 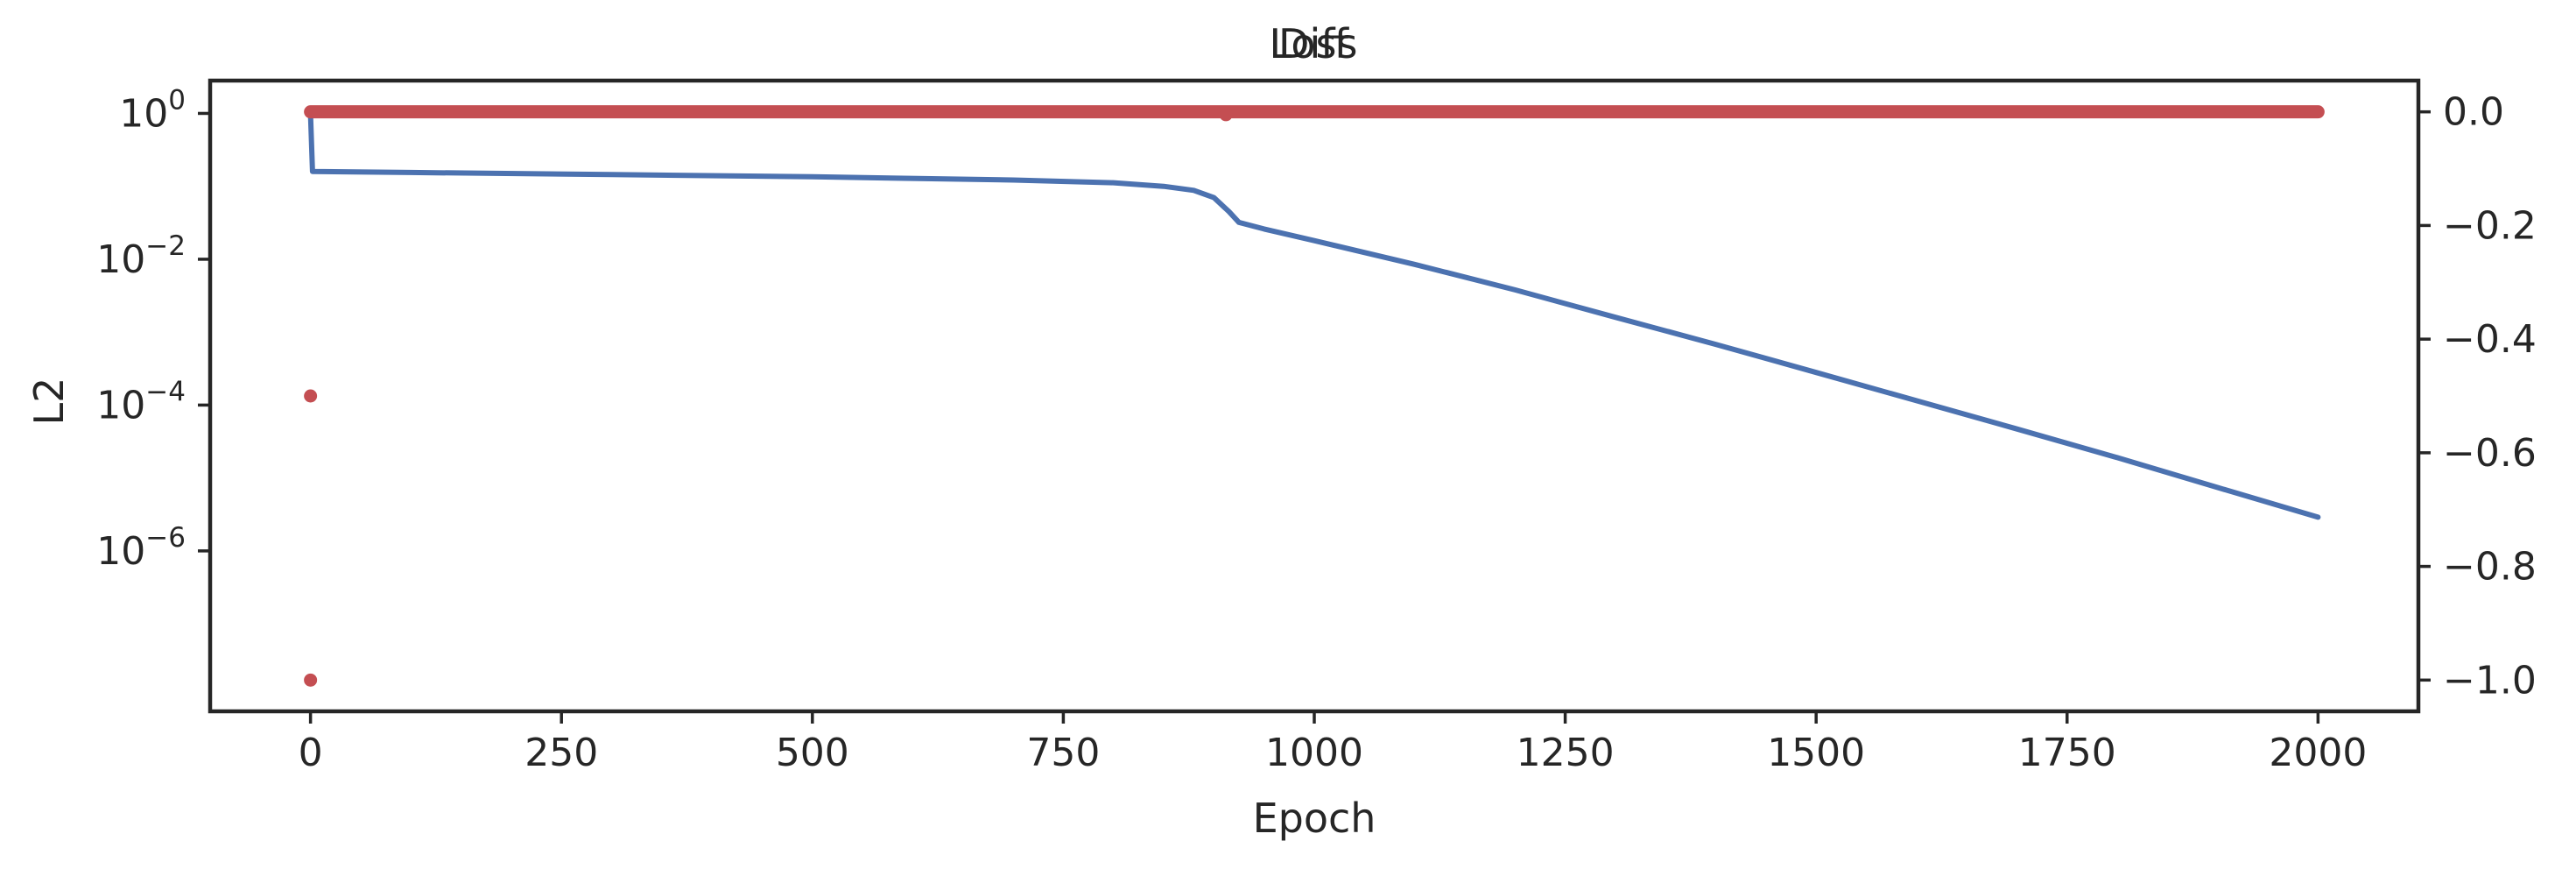 What do you see at coordinates (1816, 753) in the screenshot?
I see `x-tick-label: 1500` at bounding box center [1816, 753].